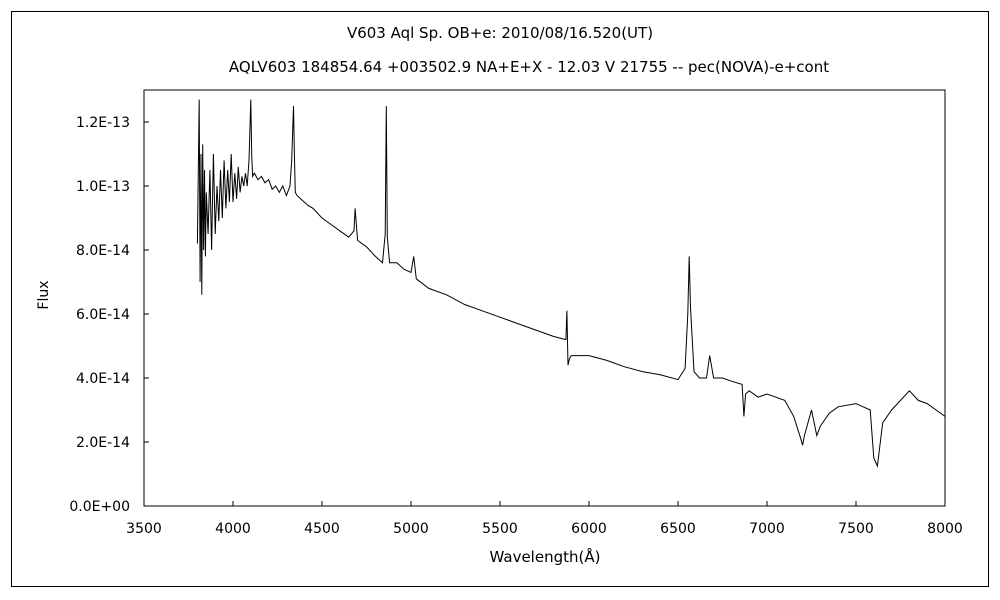 The width and height of the screenshot is (1000, 600). I want to click on y-tick-label: 1.0E-13, so click(103, 187).